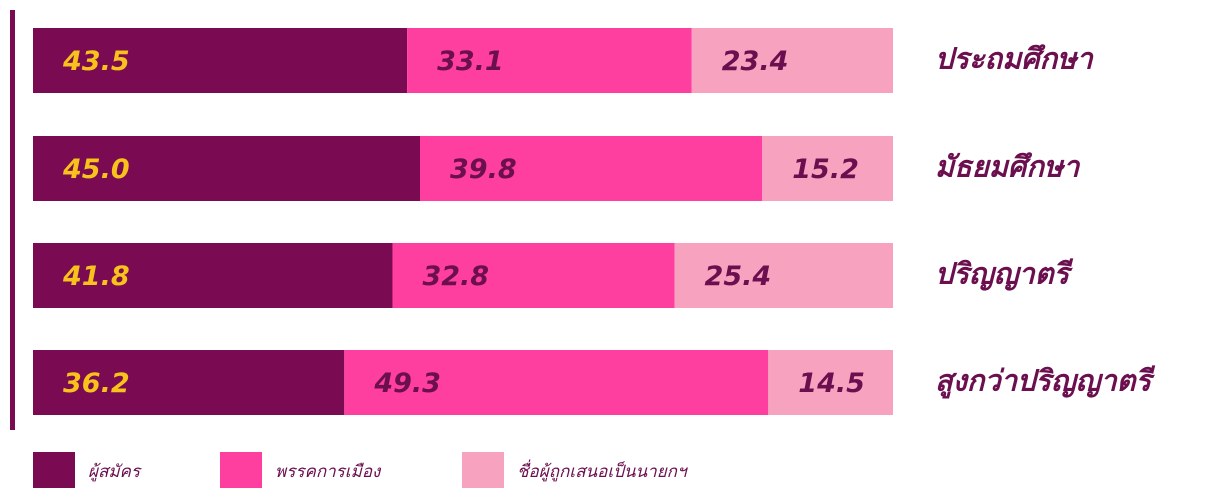 The image size is (1225, 488). What do you see at coordinates (96, 169) in the screenshot?
I see `value-label: 45.0` at bounding box center [96, 169].